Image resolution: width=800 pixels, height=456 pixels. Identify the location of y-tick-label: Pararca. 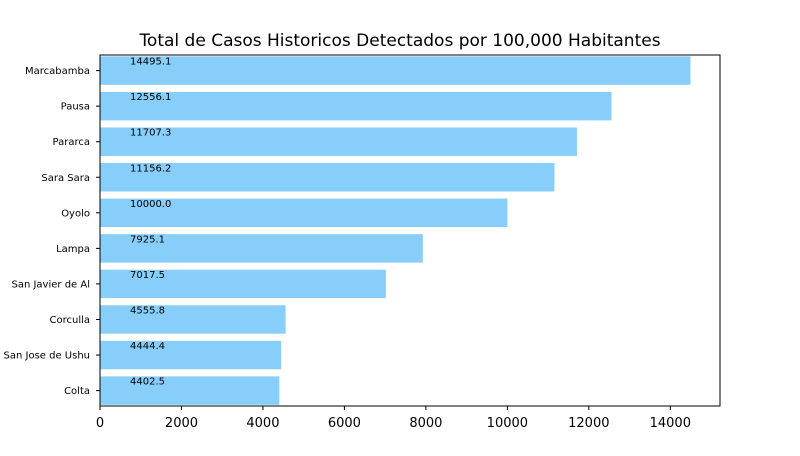
(71, 142).